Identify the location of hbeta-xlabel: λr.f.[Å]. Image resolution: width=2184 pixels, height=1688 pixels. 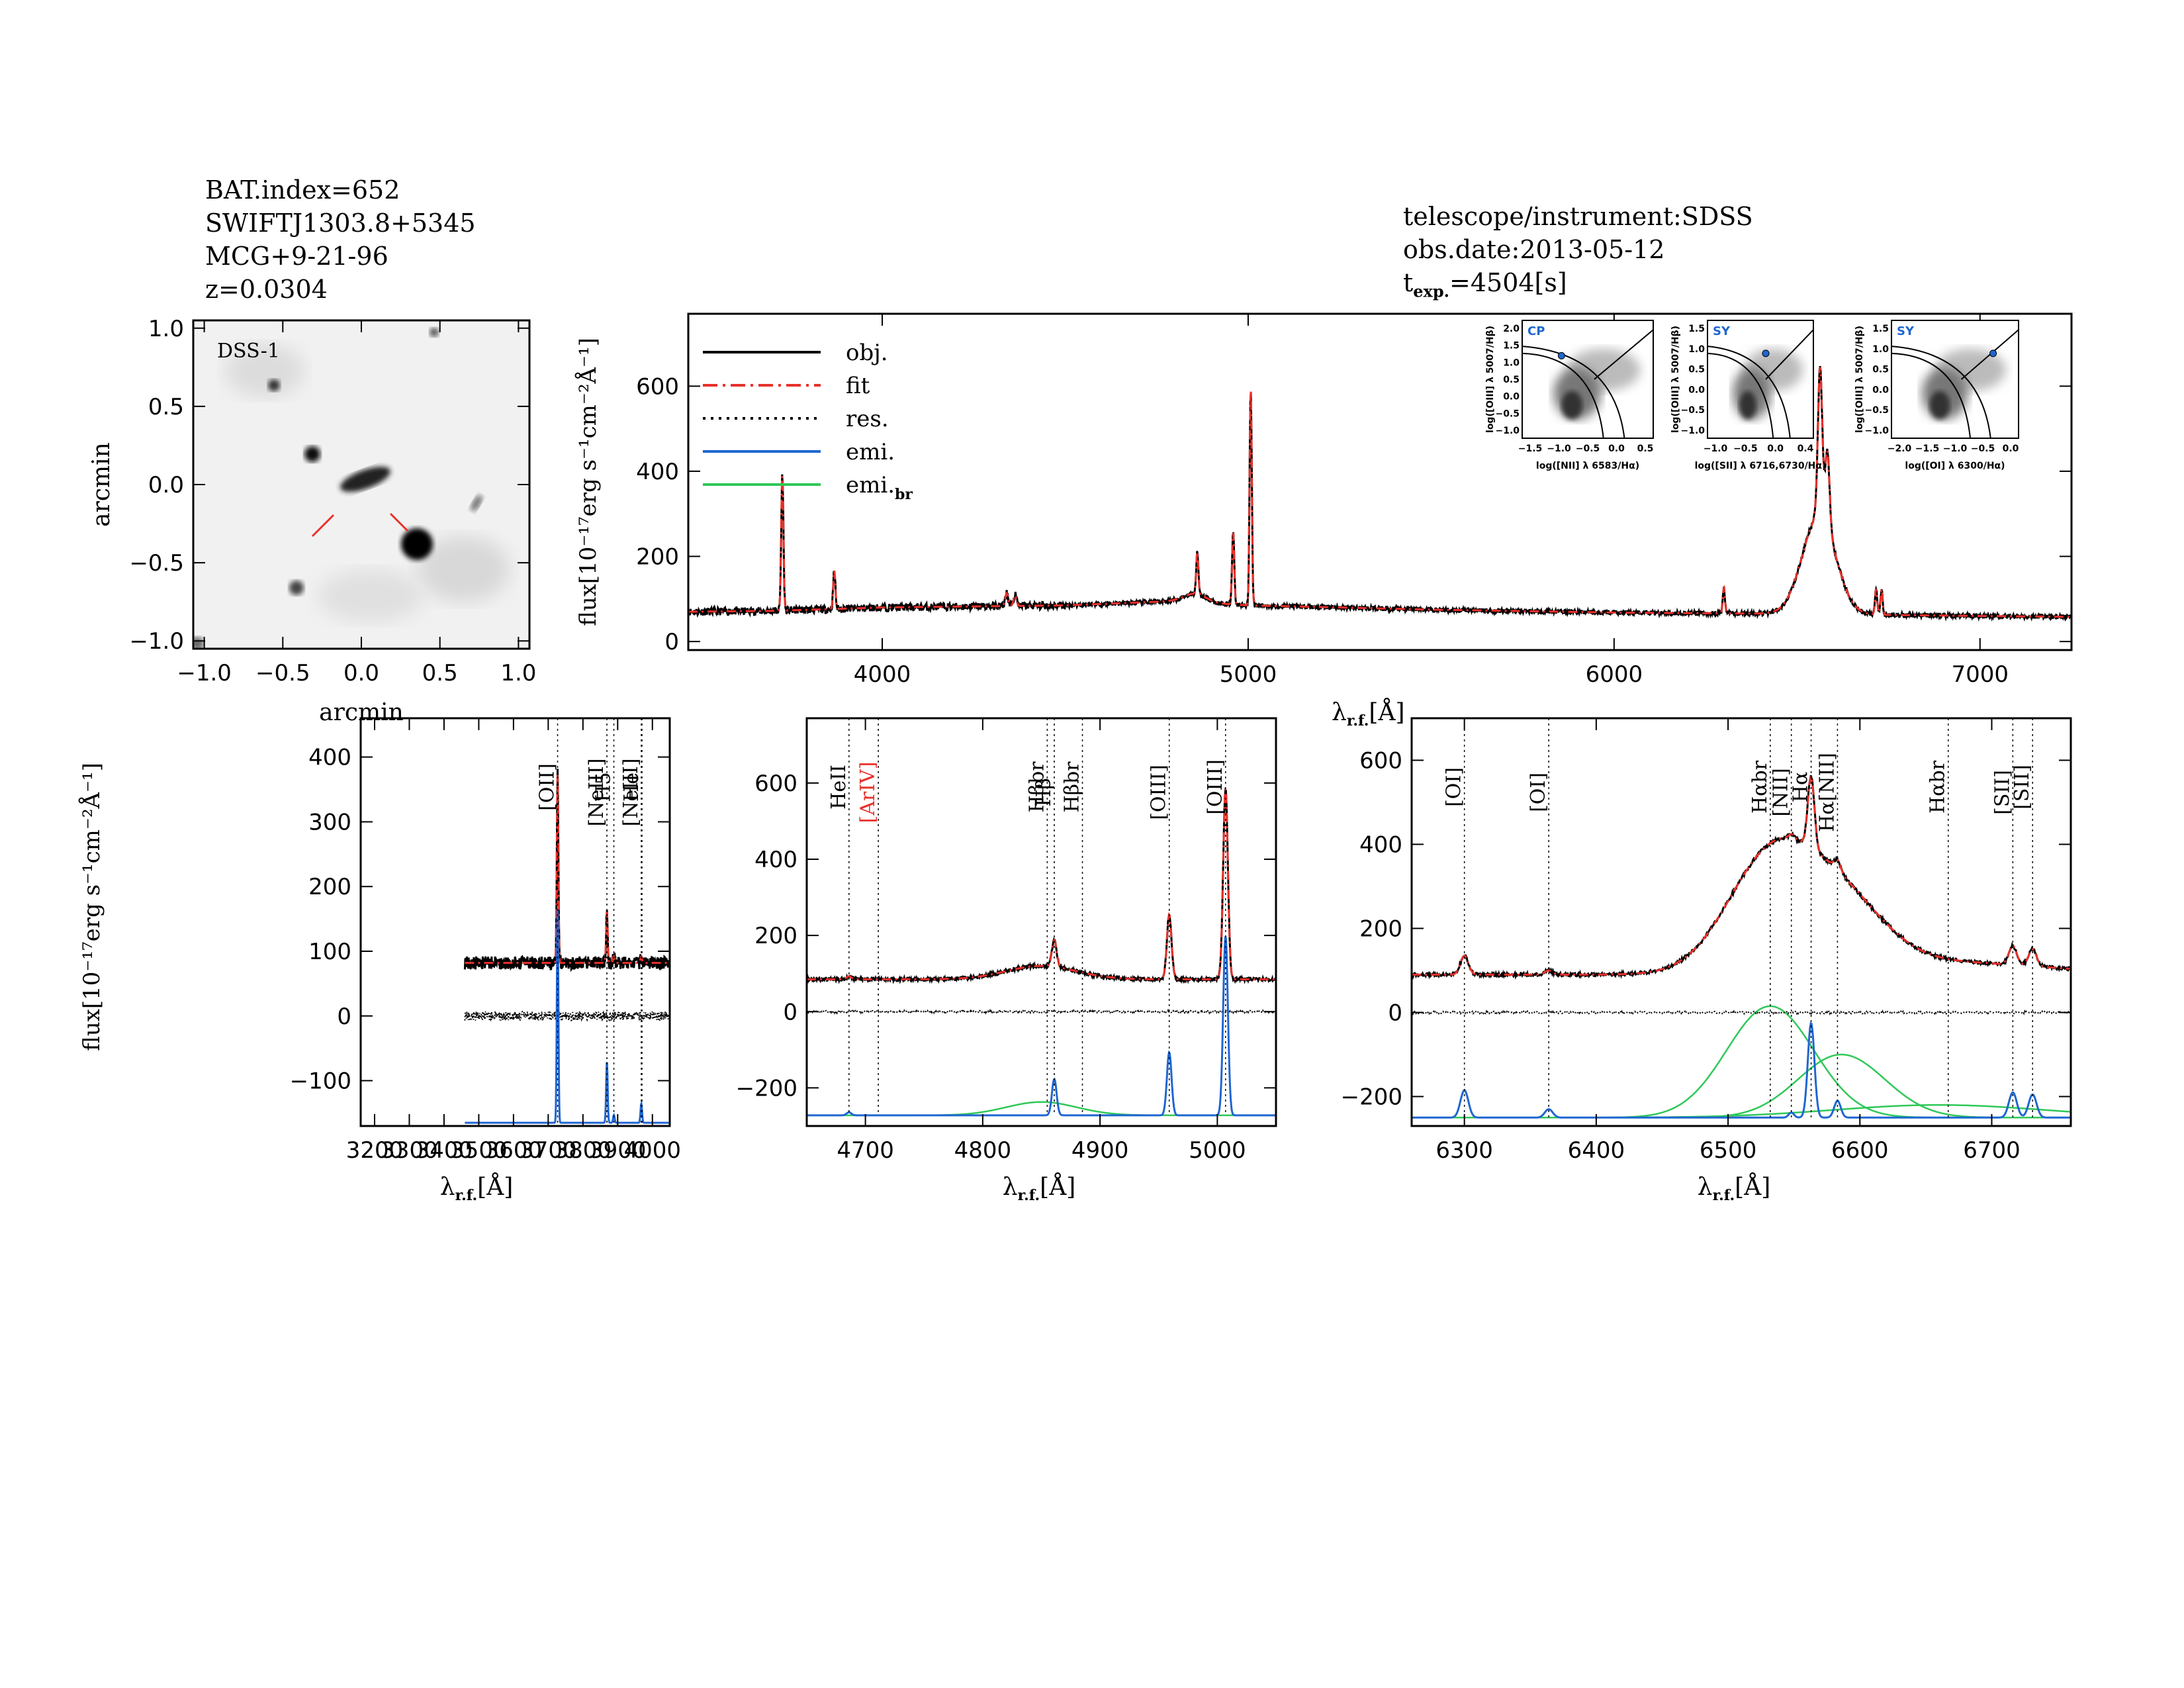
(1039, 1188).